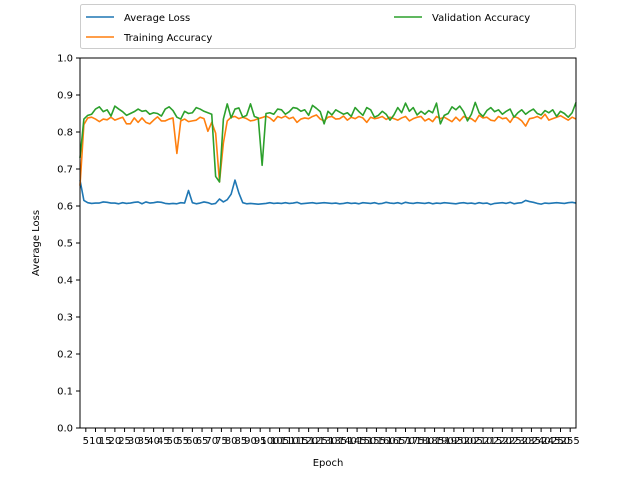  What do you see at coordinates (395, 441) in the screenshot?
I see `x-tick-label: 165` at bounding box center [395, 441].